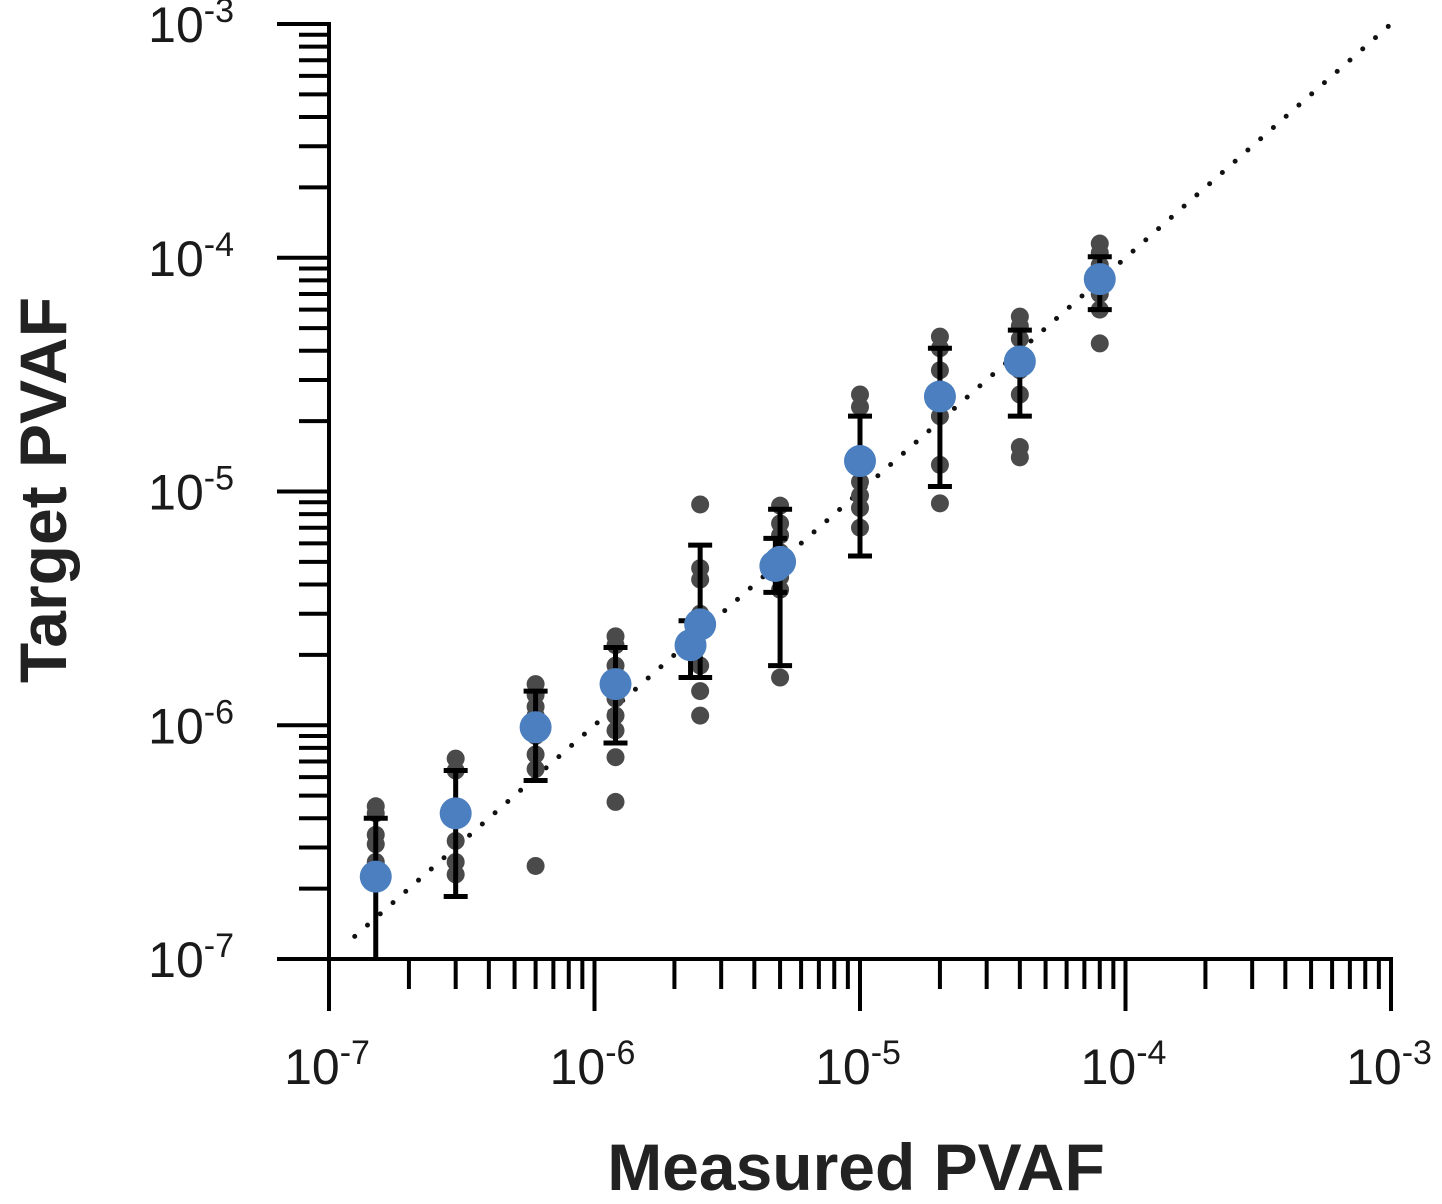 The width and height of the screenshot is (1442, 1204). I want to click on y-axis-title: Target PVAF, so click(43, 490).